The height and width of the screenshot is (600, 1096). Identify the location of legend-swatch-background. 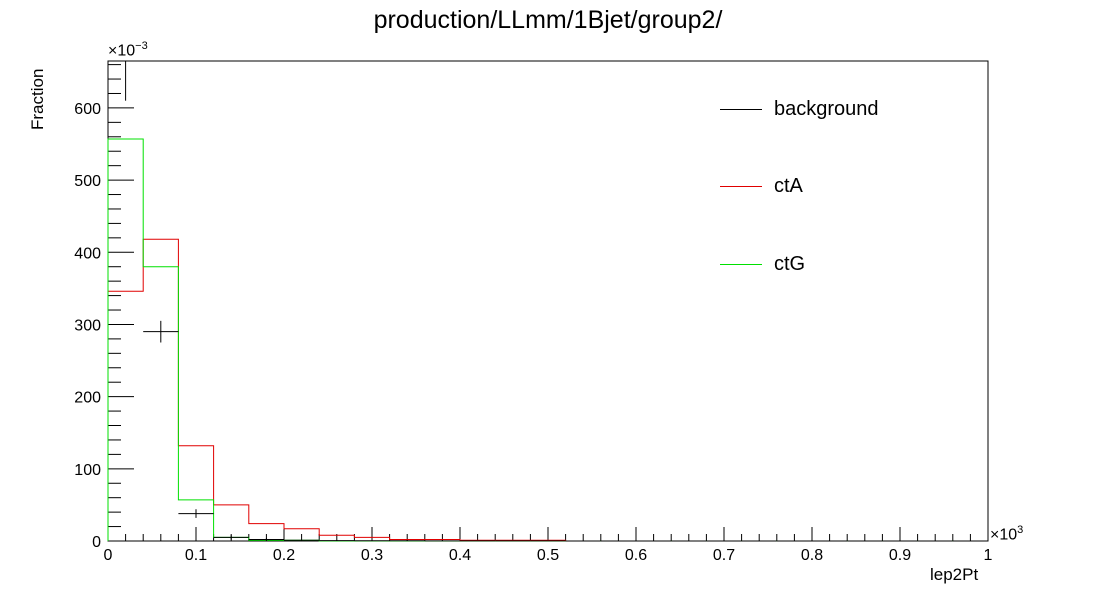
(741, 109).